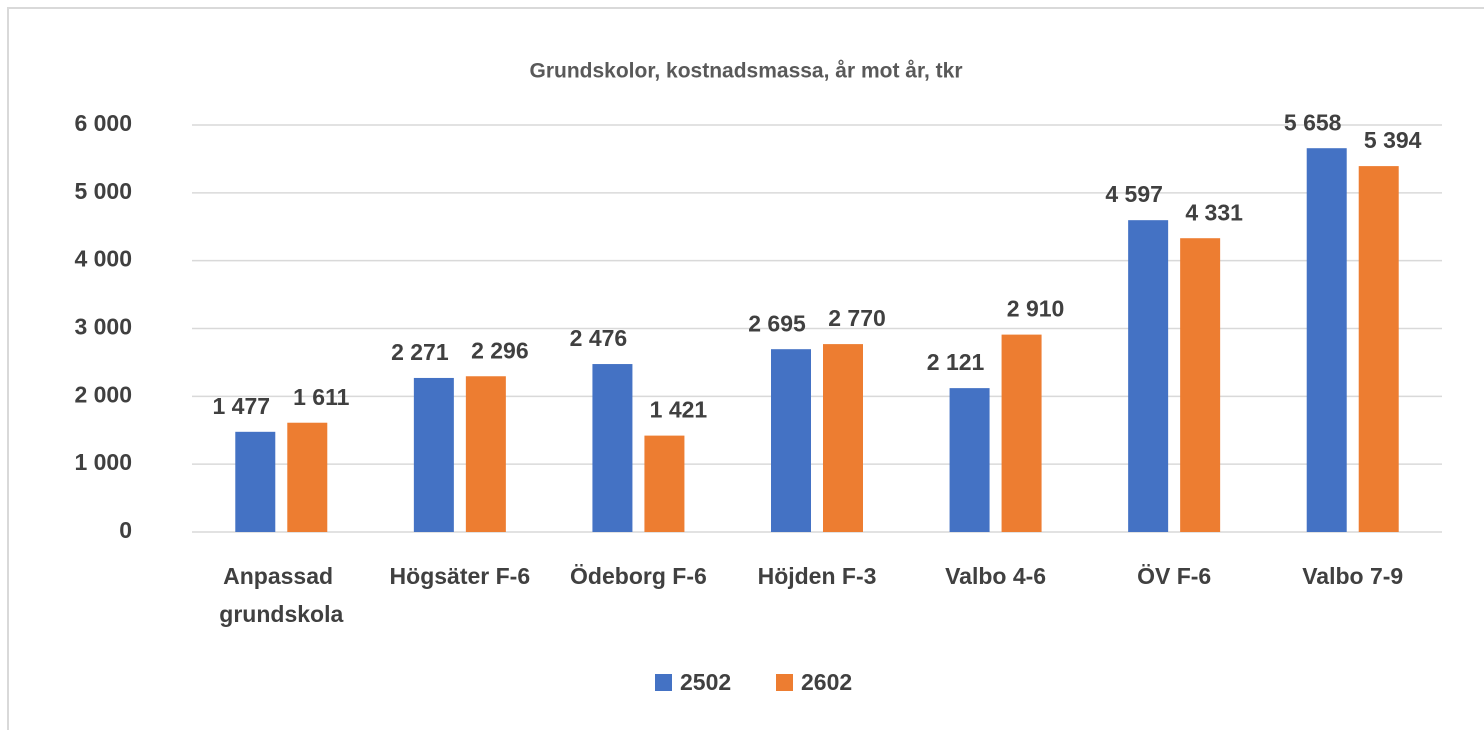  Describe the element at coordinates (1036, 309) in the screenshot. I see `data-label: 2 910` at that location.